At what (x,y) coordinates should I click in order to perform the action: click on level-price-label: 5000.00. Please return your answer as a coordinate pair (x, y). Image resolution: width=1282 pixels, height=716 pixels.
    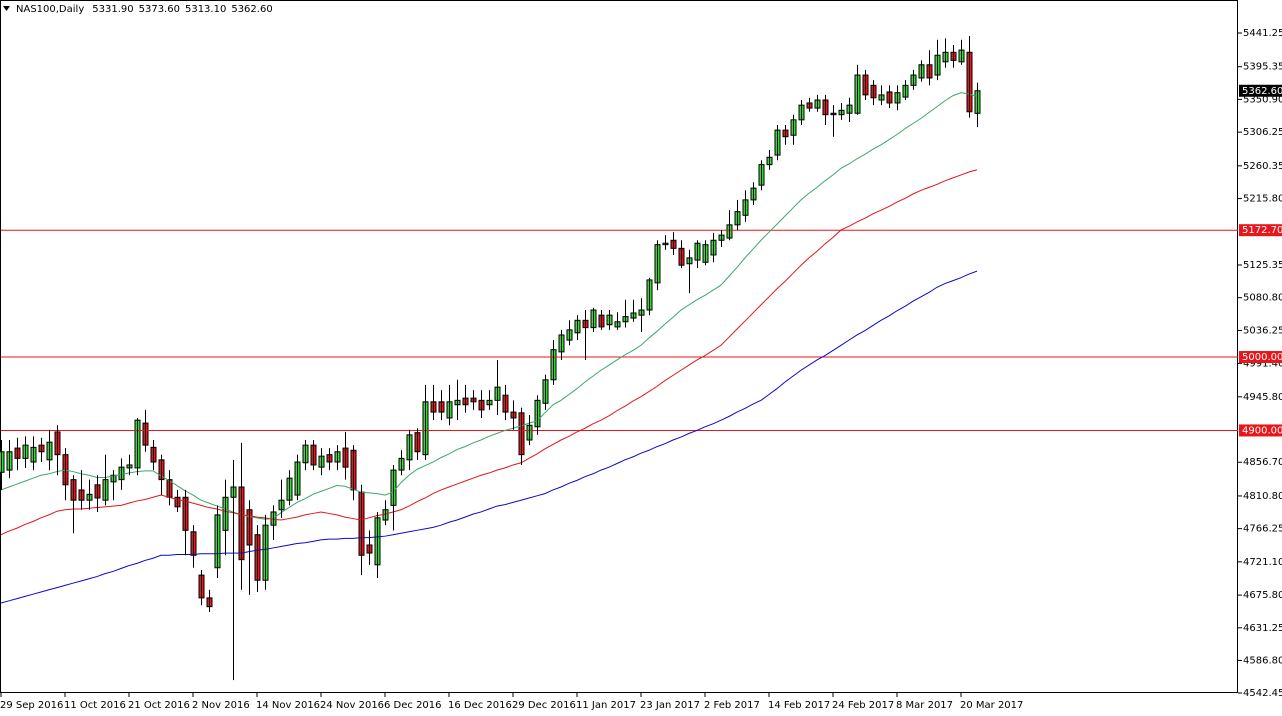
    Looking at the image, I should click on (1262, 357).